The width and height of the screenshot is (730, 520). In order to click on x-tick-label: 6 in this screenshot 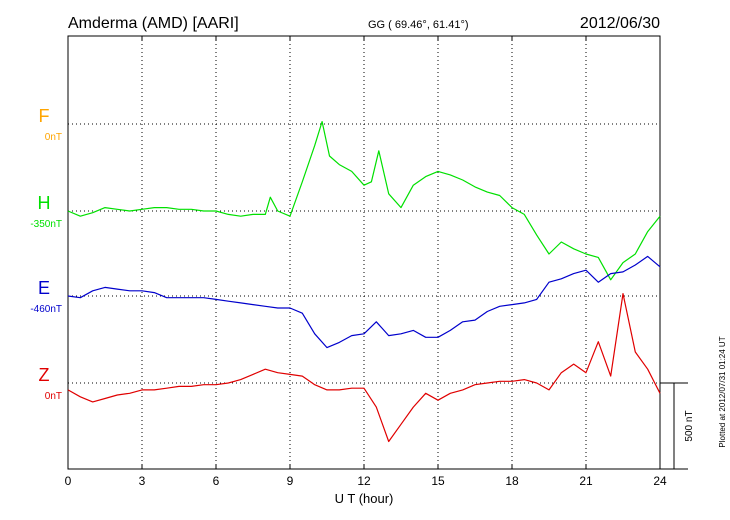, I will do `click(216, 481)`.